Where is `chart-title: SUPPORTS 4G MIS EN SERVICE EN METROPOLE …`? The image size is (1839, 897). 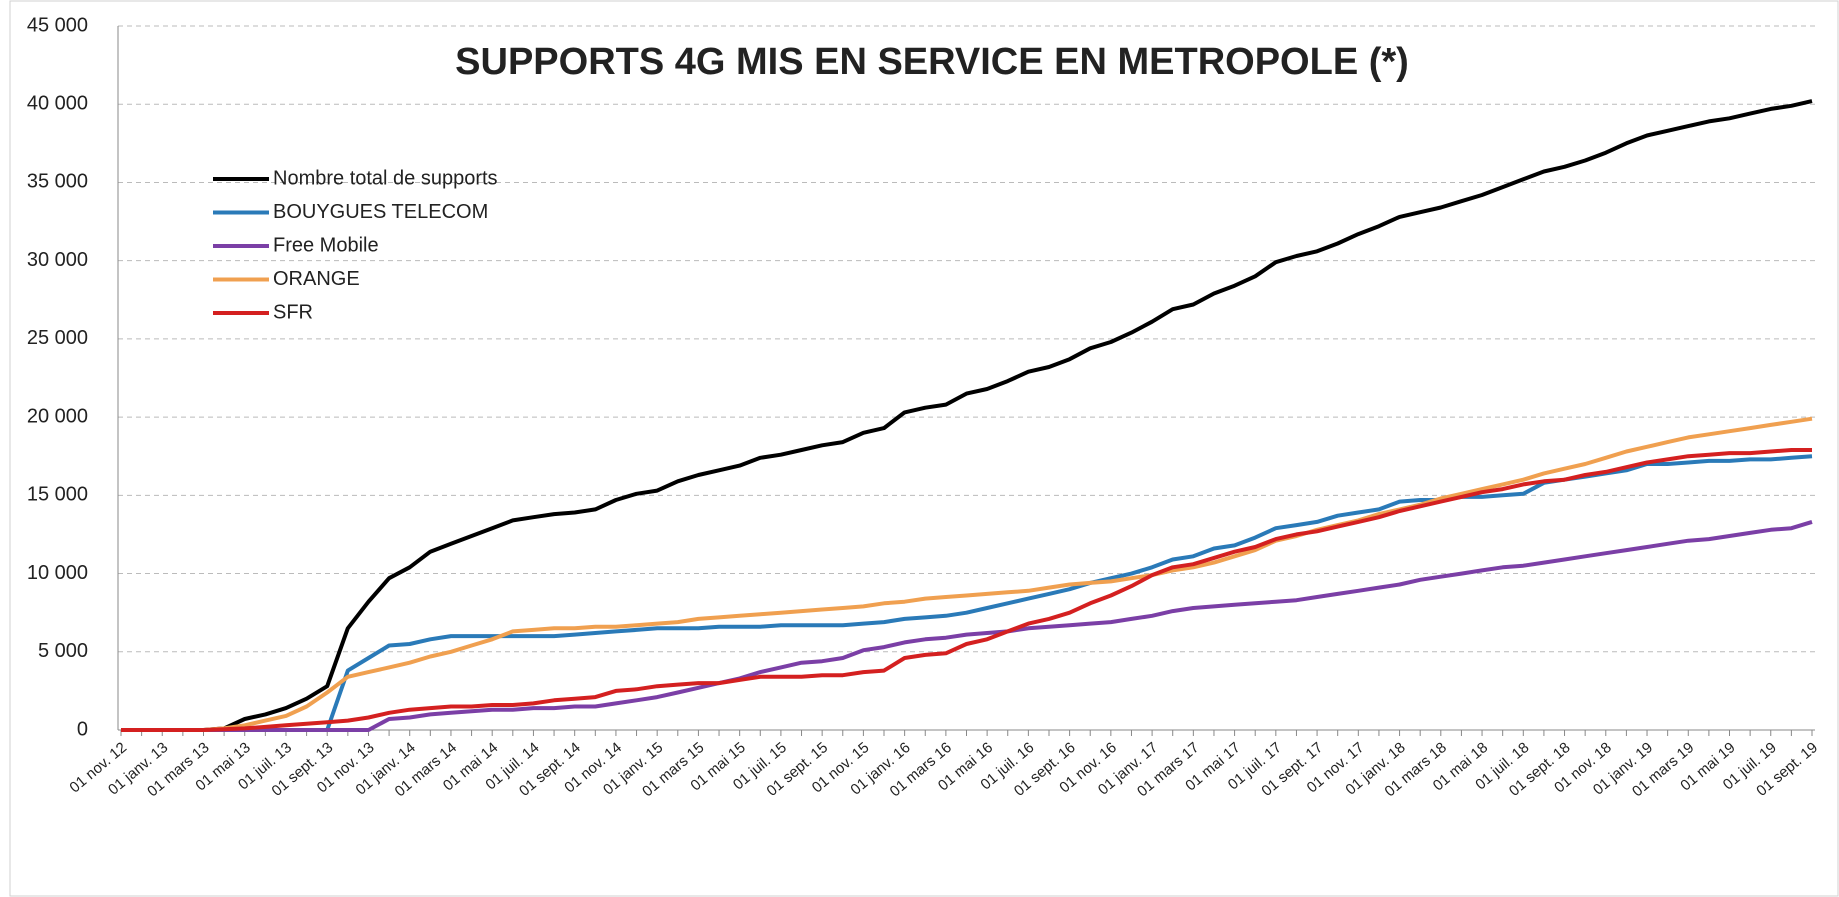 chart-title: SUPPORTS 4G MIS EN SERVICE EN METROPOLE … is located at coordinates (932, 62).